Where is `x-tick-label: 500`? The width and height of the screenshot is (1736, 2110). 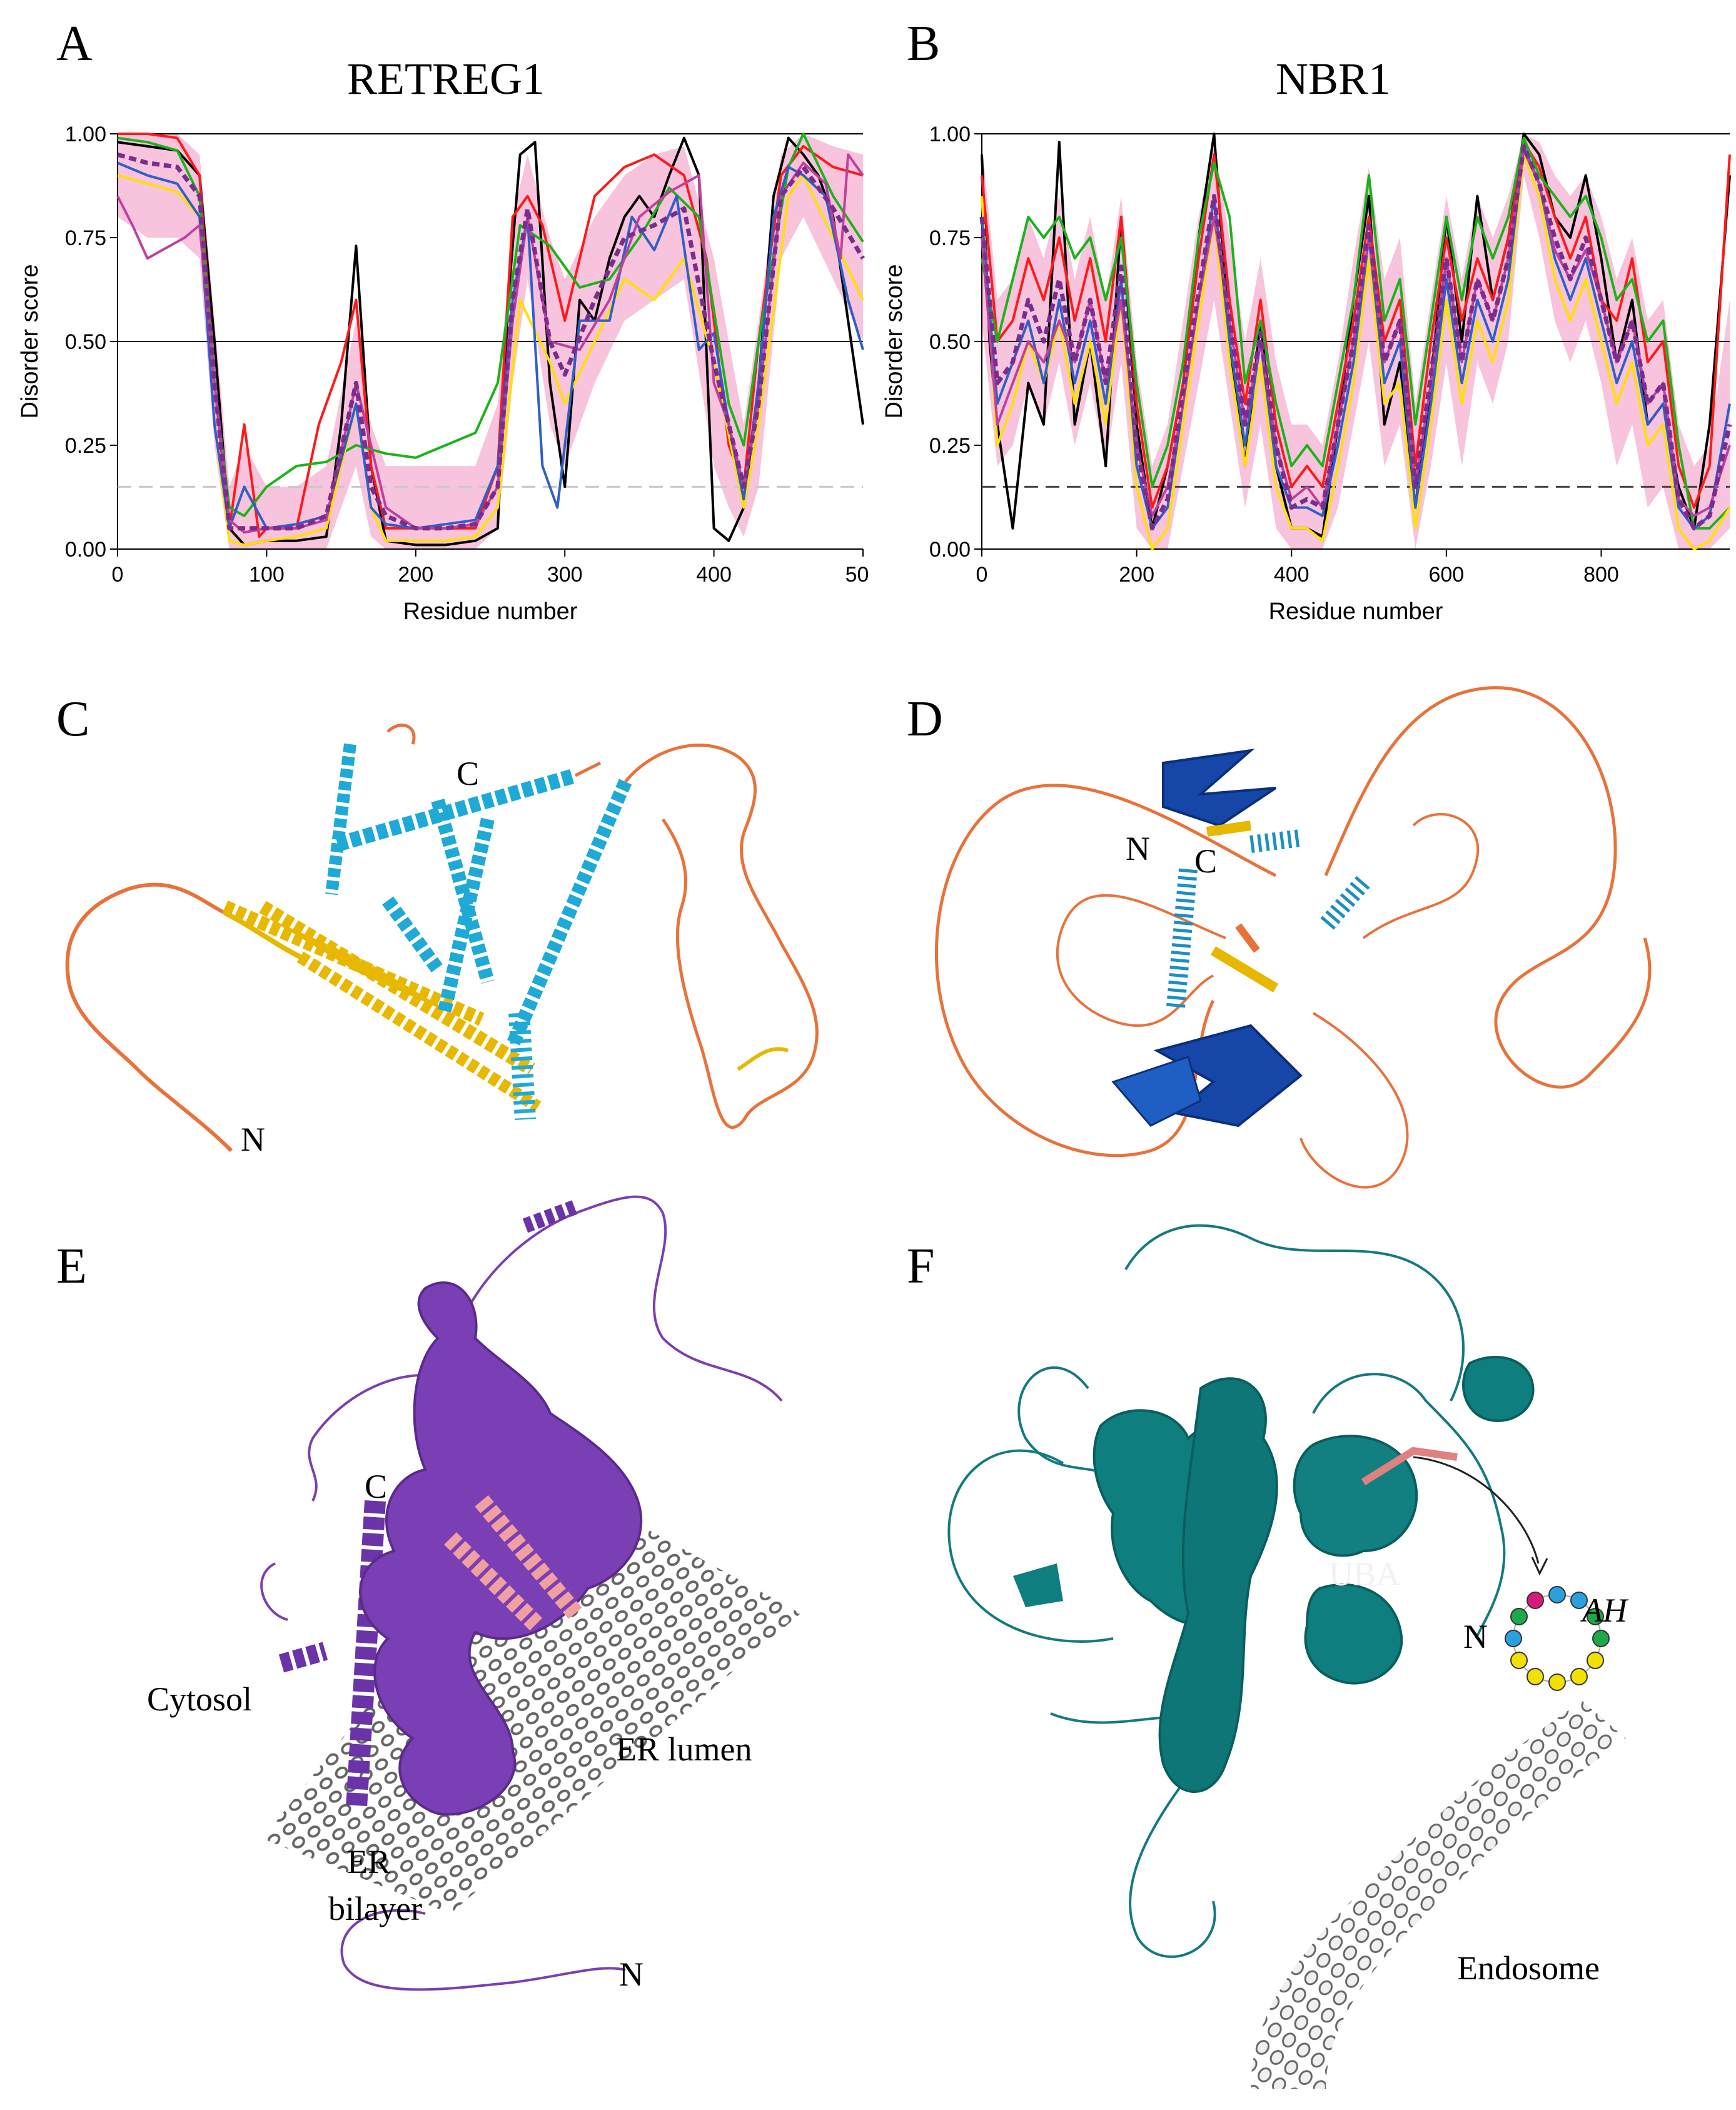
x-tick-label: 500 is located at coordinates (857, 575).